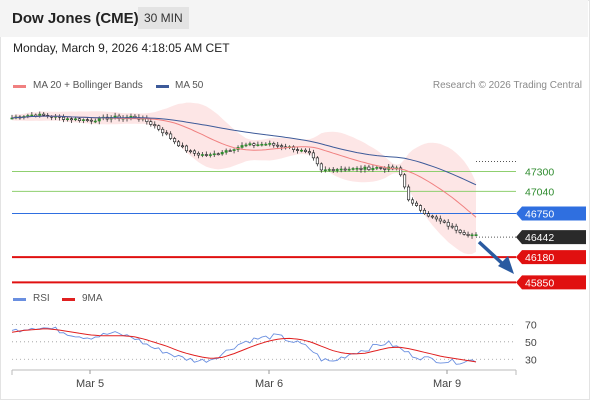 This screenshot has width=590, height=400. I want to click on timestamp: Monday, March 9, 2026 4:18:05 AM CET, so click(121, 48).